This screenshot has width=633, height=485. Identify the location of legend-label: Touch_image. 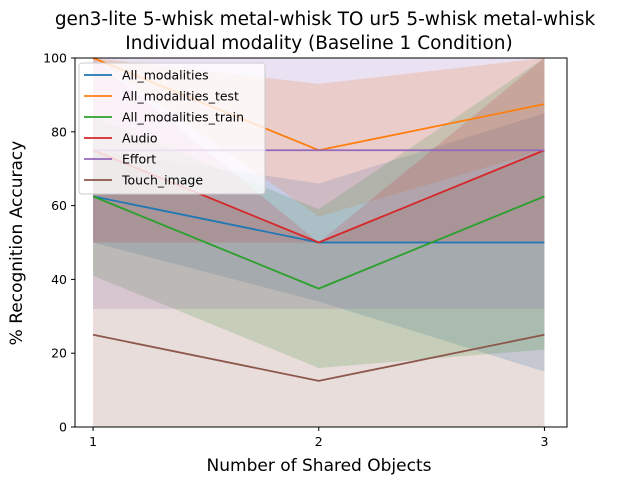
(162, 180).